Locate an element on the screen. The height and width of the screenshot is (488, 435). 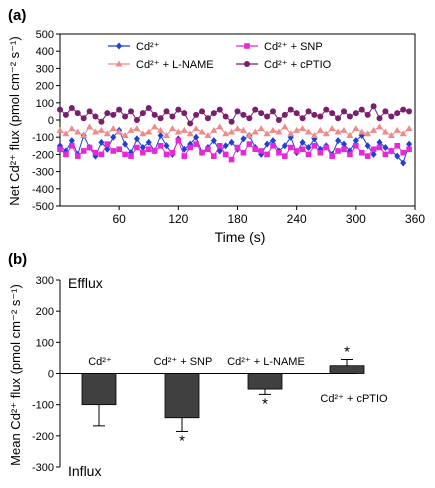
x-tick-label: 60 is located at coordinates (119, 219).